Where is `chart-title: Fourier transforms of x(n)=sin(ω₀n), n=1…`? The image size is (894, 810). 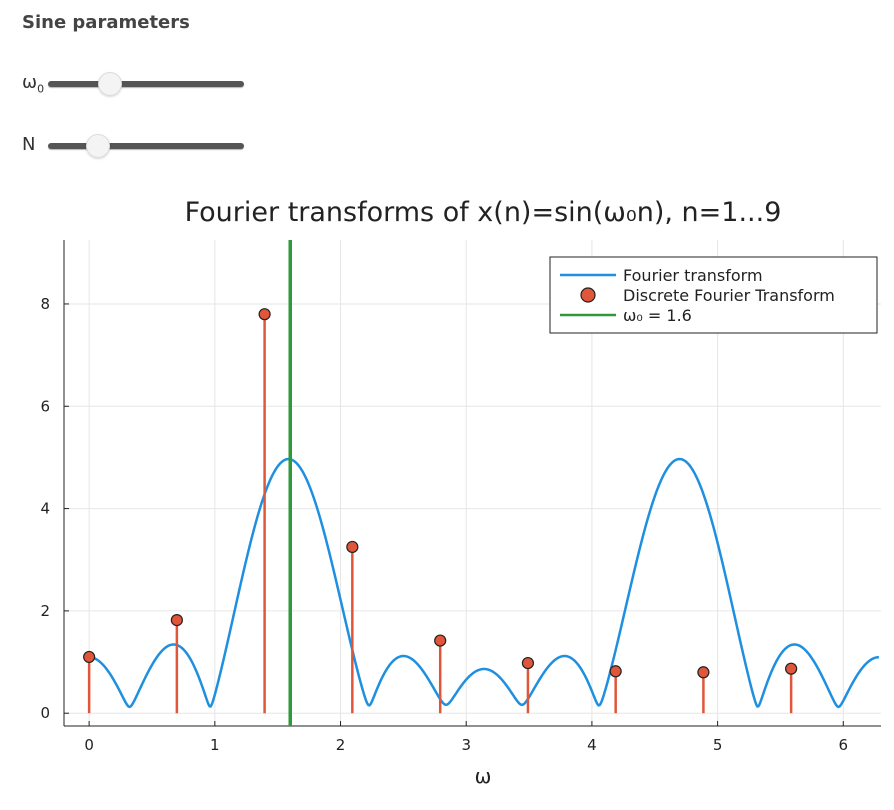
chart-title: Fourier transforms of x(n)=sin(ω₀n), n=1… is located at coordinates (483, 212).